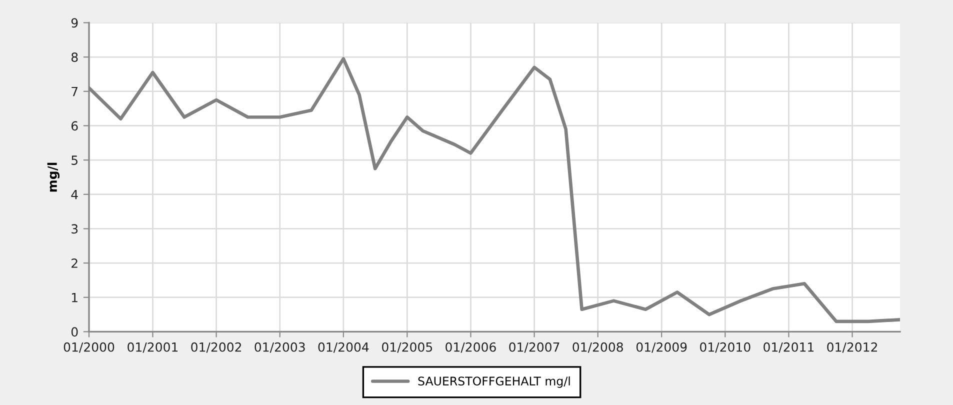  What do you see at coordinates (661, 347) in the screenshot?
I see `x-tick-label: 01/2009` at bounding box center [661, 347].